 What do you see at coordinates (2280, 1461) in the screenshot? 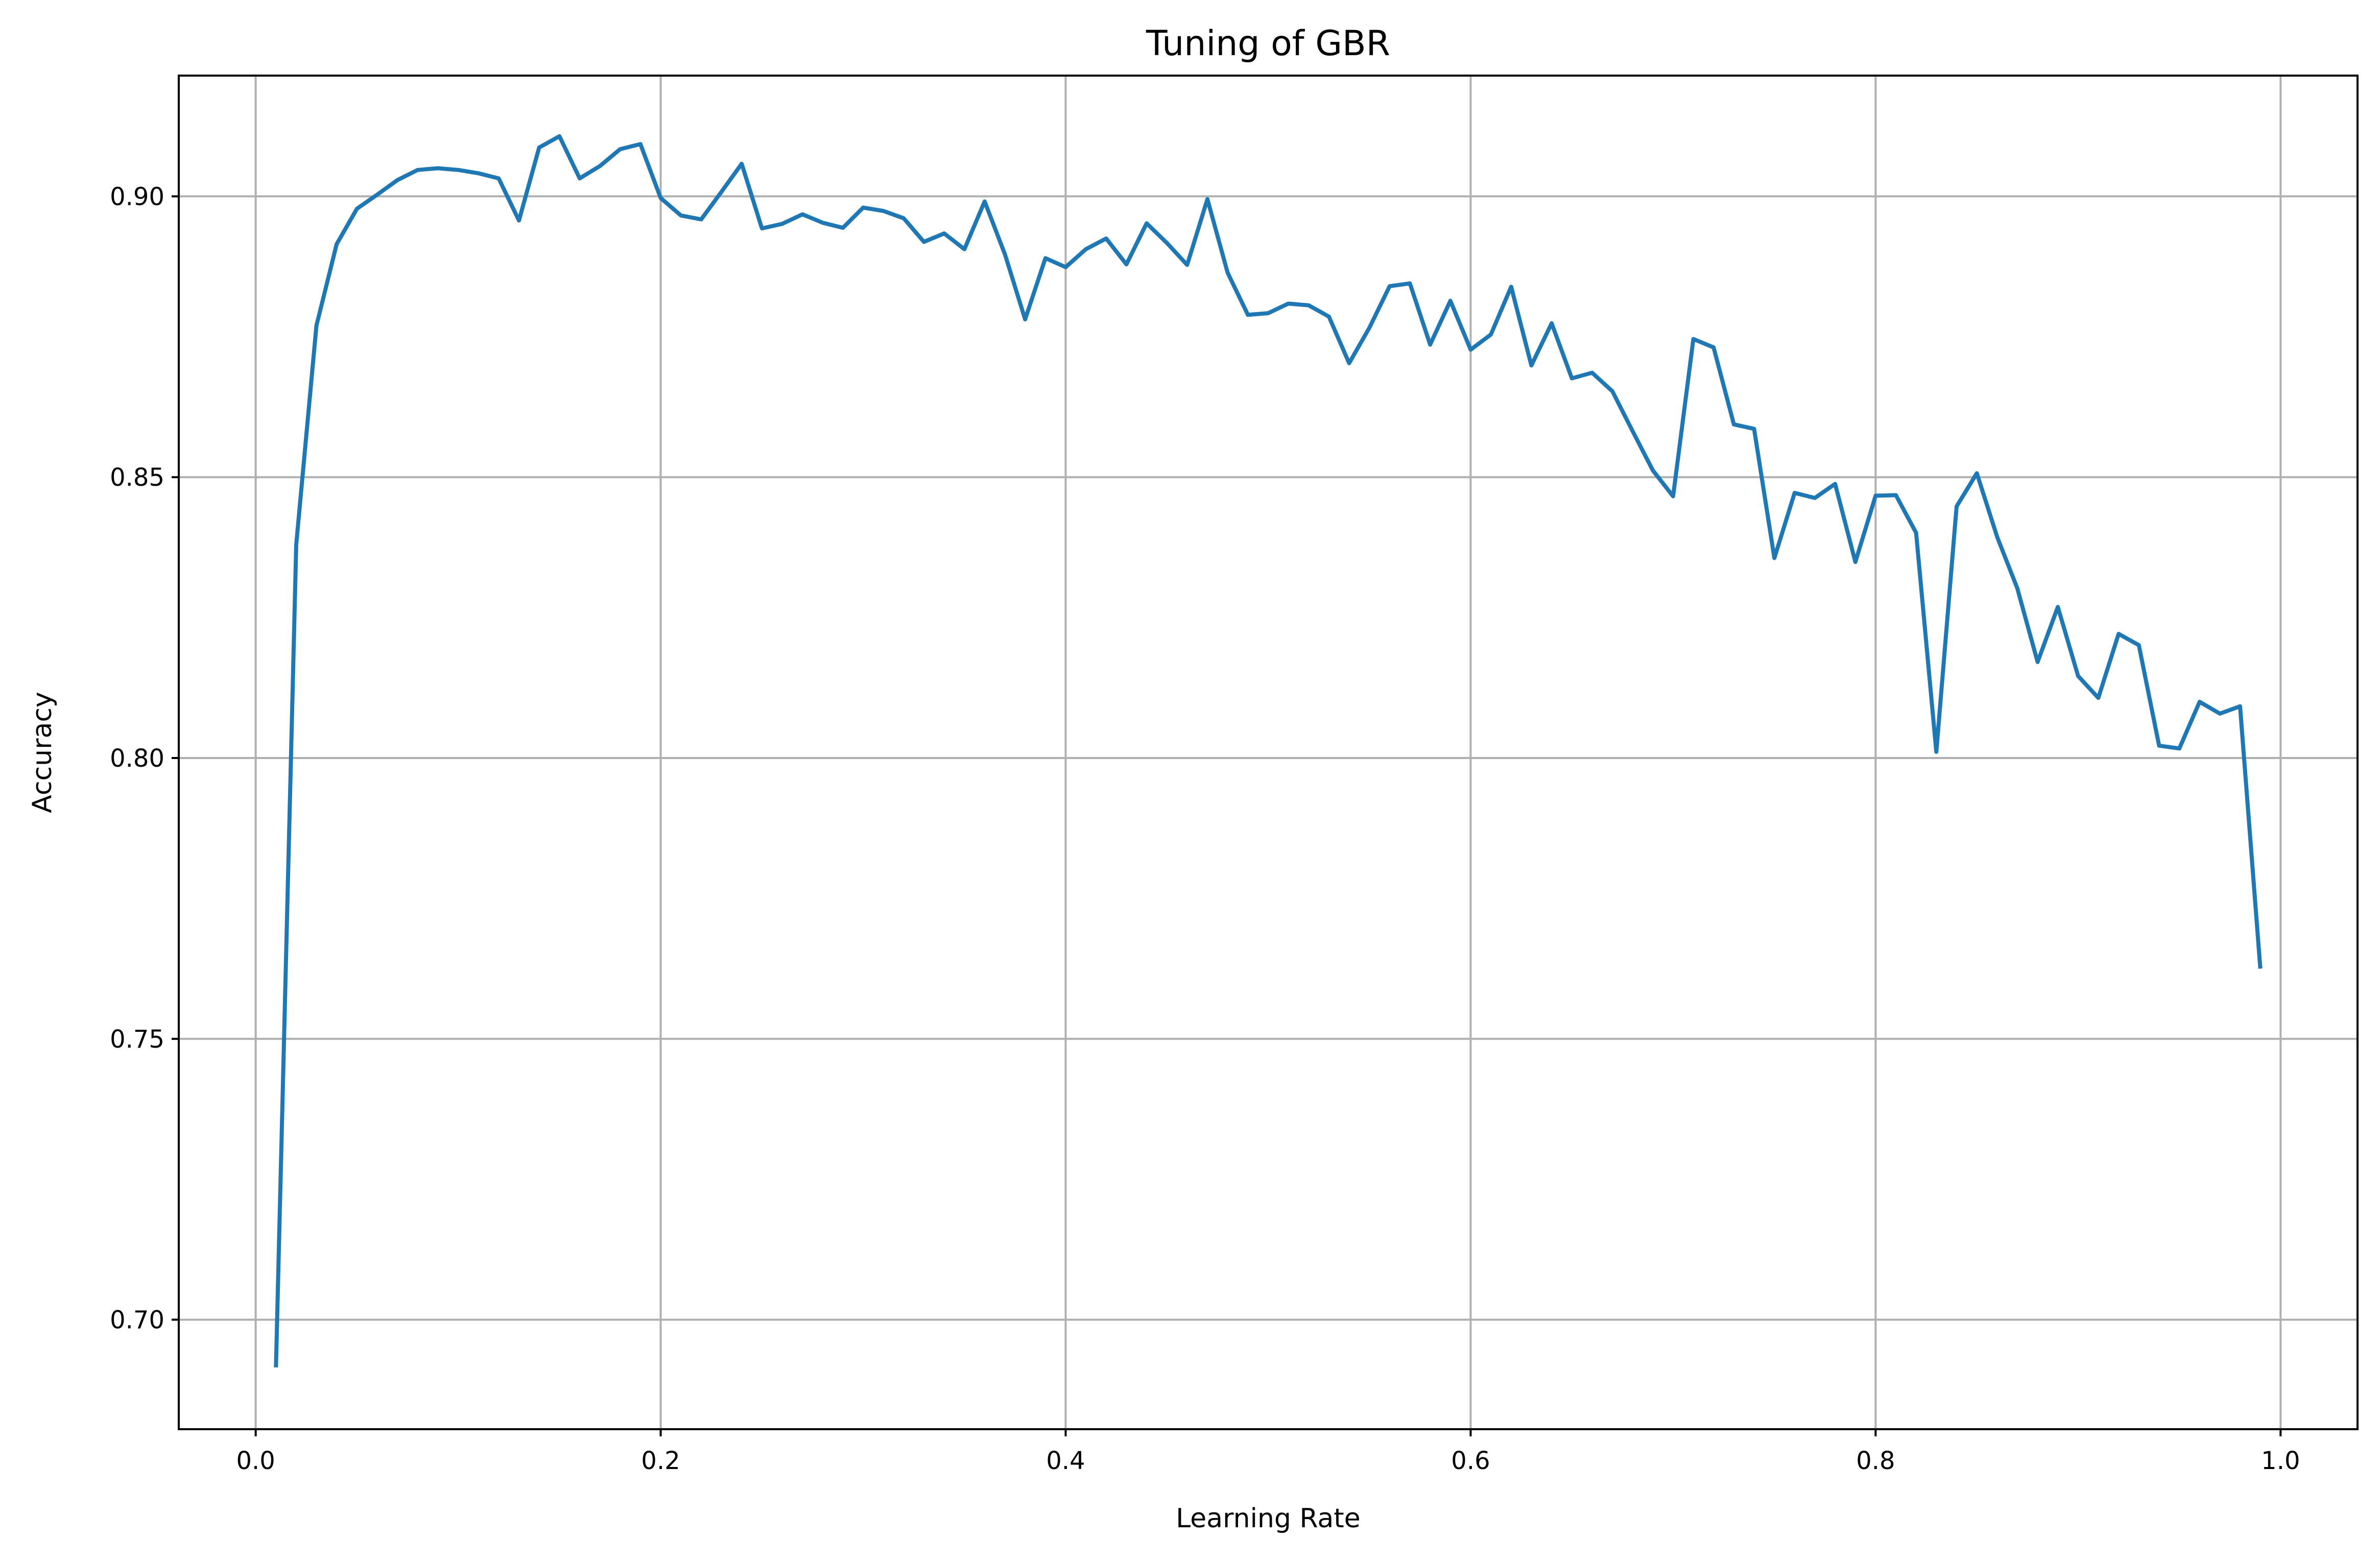
I see `x-tick-label: 1.0` at bounding box center [2280, 1461].